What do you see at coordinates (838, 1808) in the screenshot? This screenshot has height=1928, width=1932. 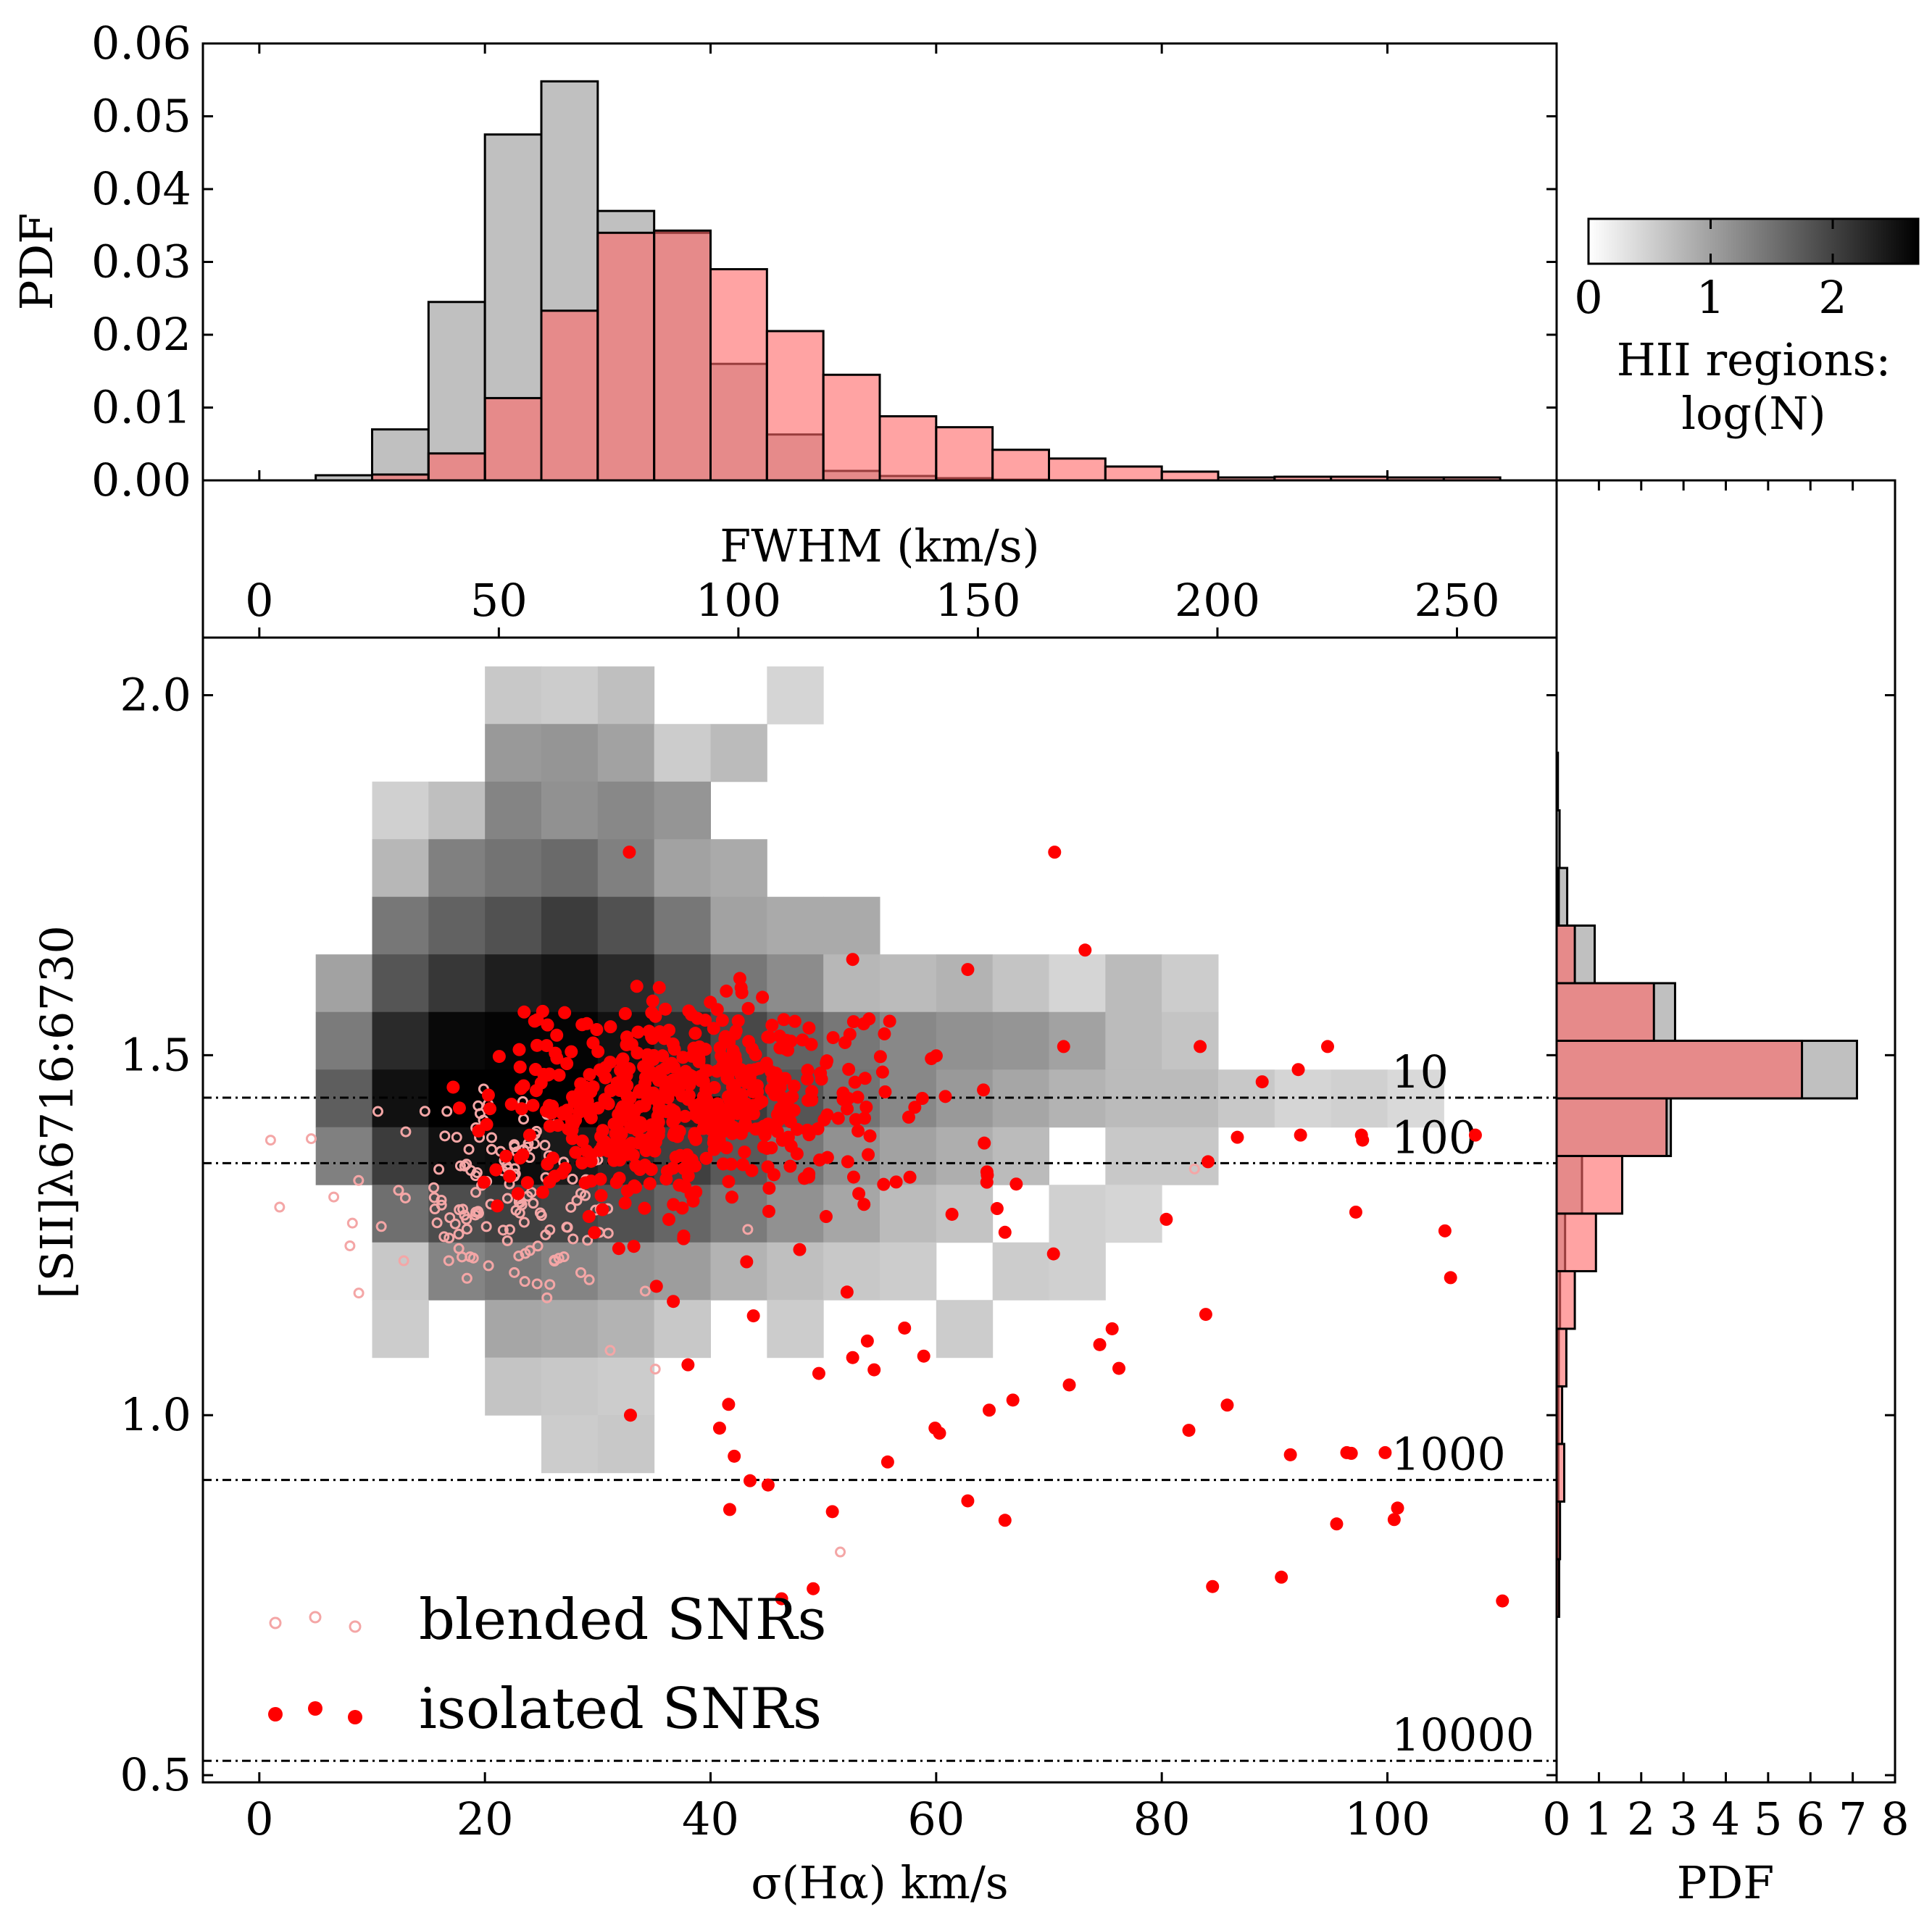 I see `main-x-ticks: 0 20 40 60 80 100` at bounding box center [838, 1808].